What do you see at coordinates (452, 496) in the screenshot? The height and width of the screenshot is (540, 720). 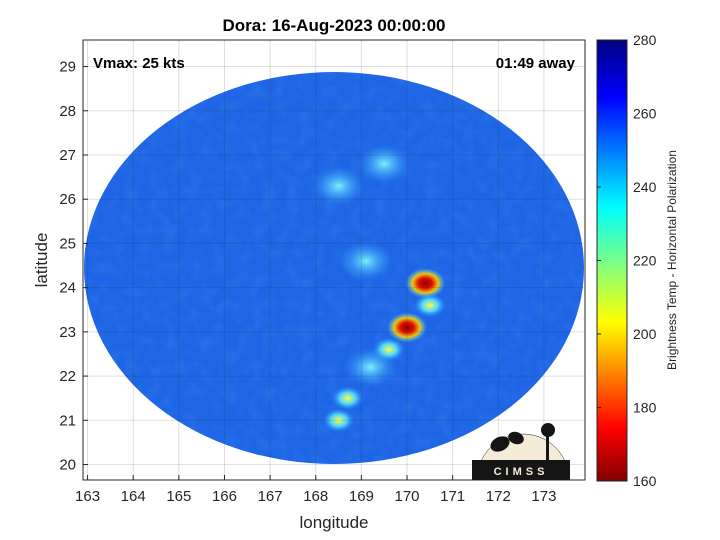 I see `x-tick-label: 171` at bounding box center [452, 496].